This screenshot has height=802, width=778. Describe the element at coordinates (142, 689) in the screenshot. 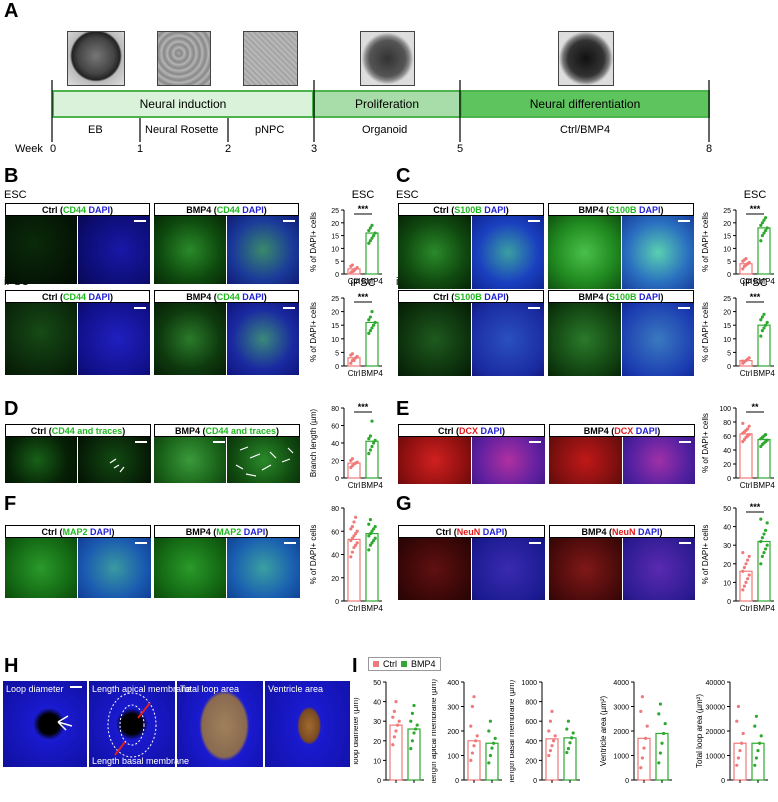

I see `h-label-apical: Length apical membrane` at that location.